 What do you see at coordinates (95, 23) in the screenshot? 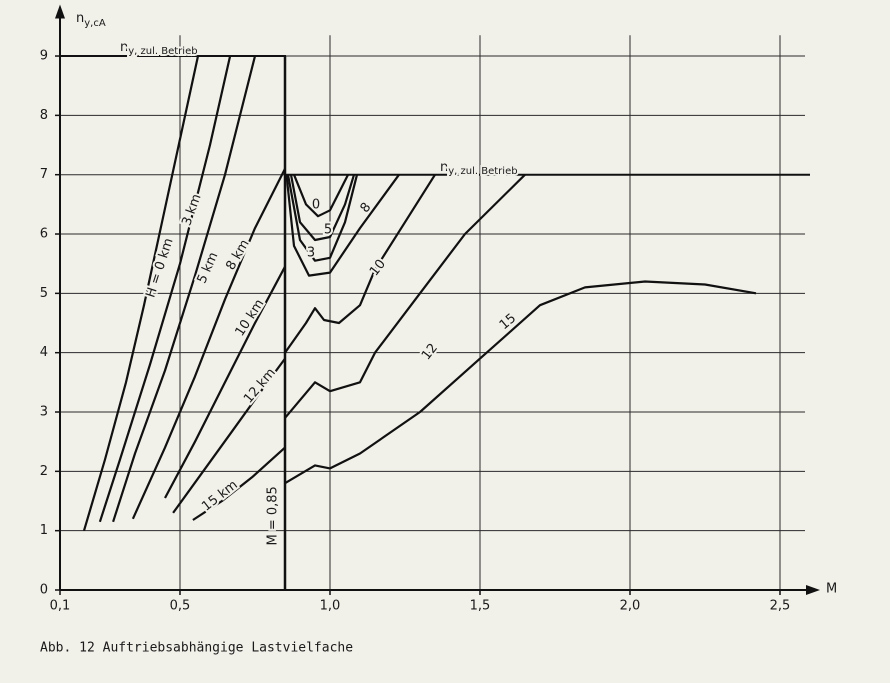
I see `y-axis-label-sub: y,cA` at bounding box center [95, 23].